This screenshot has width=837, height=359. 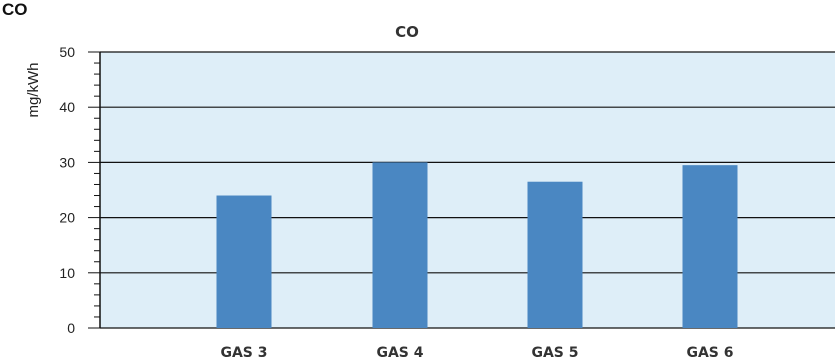 What do you see at coordinates (407, 32) in the screenshot?
I see `chart-title: CO` at bounding box center [407, 32].